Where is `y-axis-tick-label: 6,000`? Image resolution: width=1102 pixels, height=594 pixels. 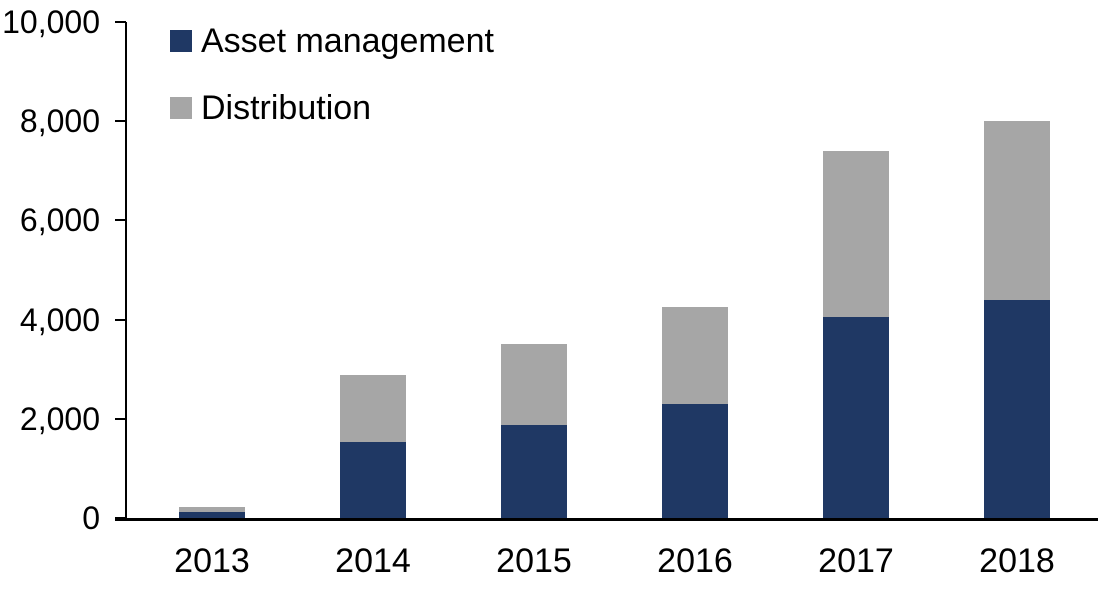 y-axis-tick-label: 6,000 is located at coordinates (59, 220).